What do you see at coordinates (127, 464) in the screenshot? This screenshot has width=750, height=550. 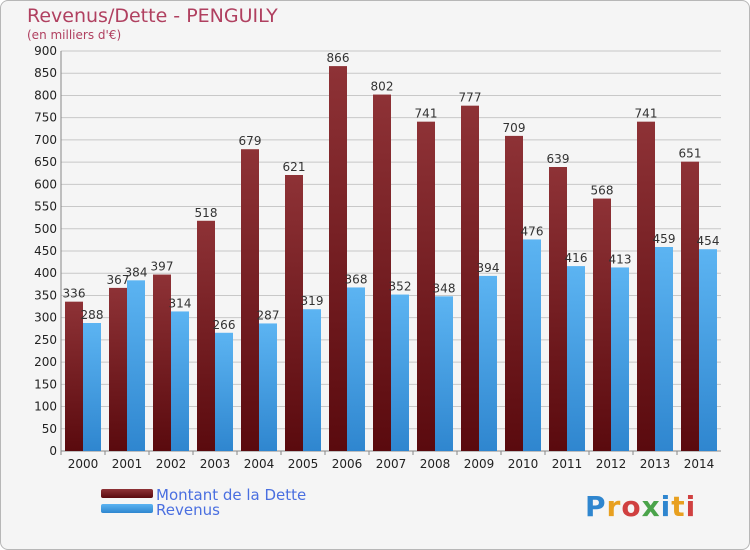 I see `x-tick-label: 2001` at bounding box center [127, 464].